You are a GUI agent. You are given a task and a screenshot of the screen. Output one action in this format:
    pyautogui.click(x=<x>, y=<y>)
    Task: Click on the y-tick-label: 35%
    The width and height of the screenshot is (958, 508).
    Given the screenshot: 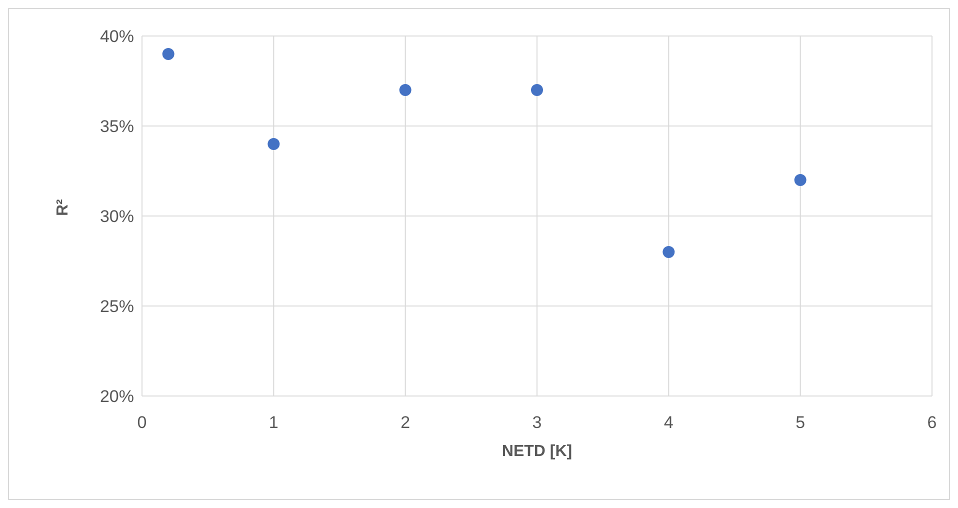 What is the action you would take?
    pyautogui.click(x=117, y=126)
    